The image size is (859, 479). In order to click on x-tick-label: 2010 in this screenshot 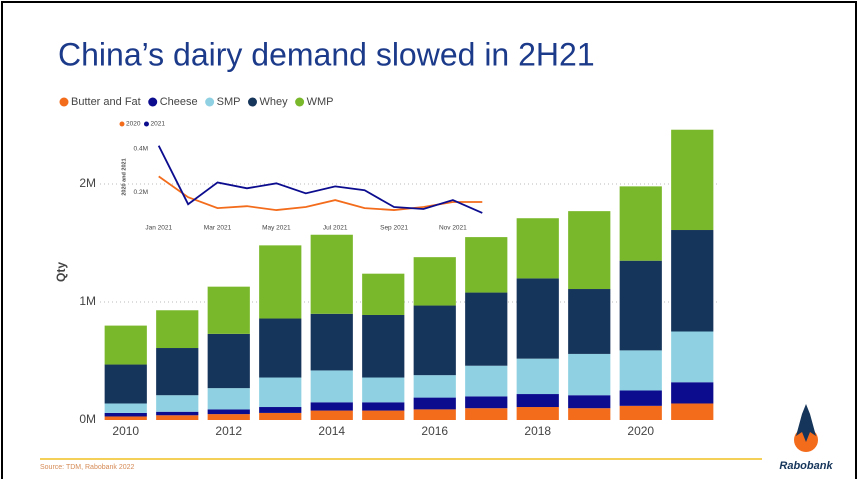, I will do `click(125, 431)`.